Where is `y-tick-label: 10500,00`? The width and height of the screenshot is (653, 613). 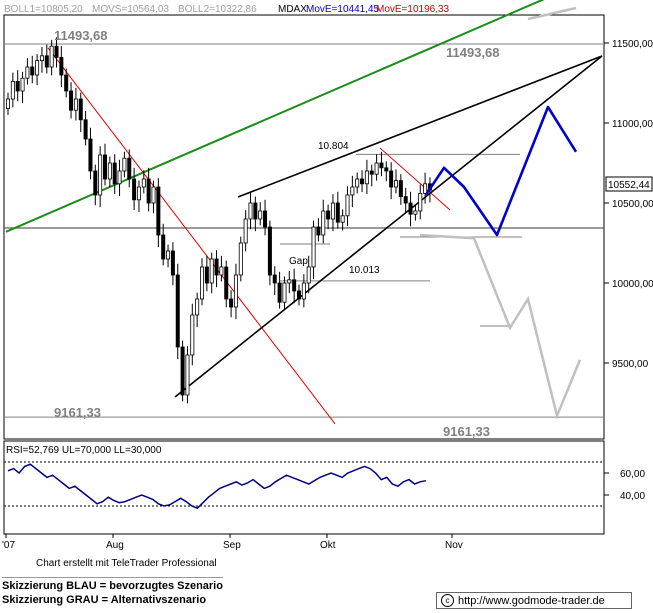
y-tick-label: 10500,00 is located at coordinates (632, 204).